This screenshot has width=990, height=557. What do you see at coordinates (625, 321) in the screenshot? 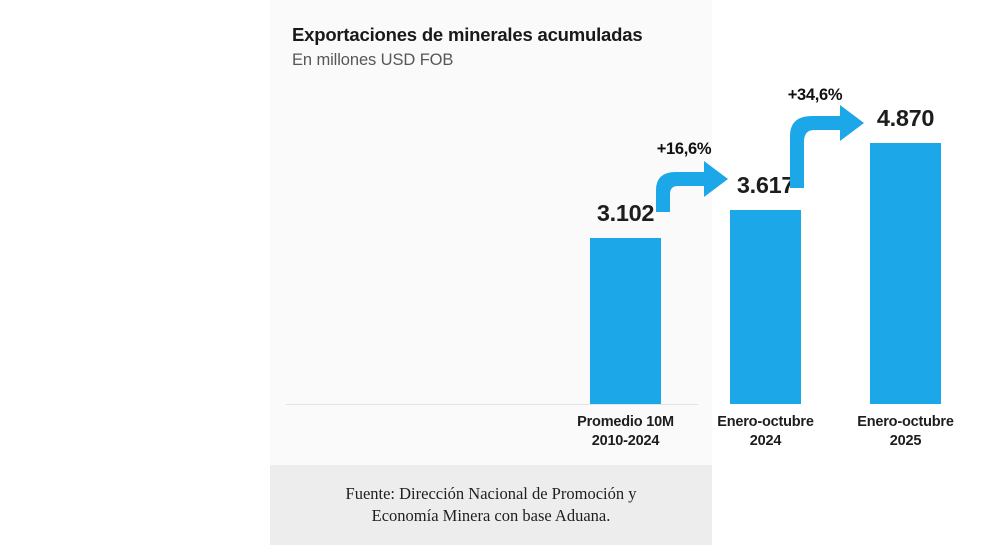
I see `bar-promedio-10m` at bounding box center [625, 321].